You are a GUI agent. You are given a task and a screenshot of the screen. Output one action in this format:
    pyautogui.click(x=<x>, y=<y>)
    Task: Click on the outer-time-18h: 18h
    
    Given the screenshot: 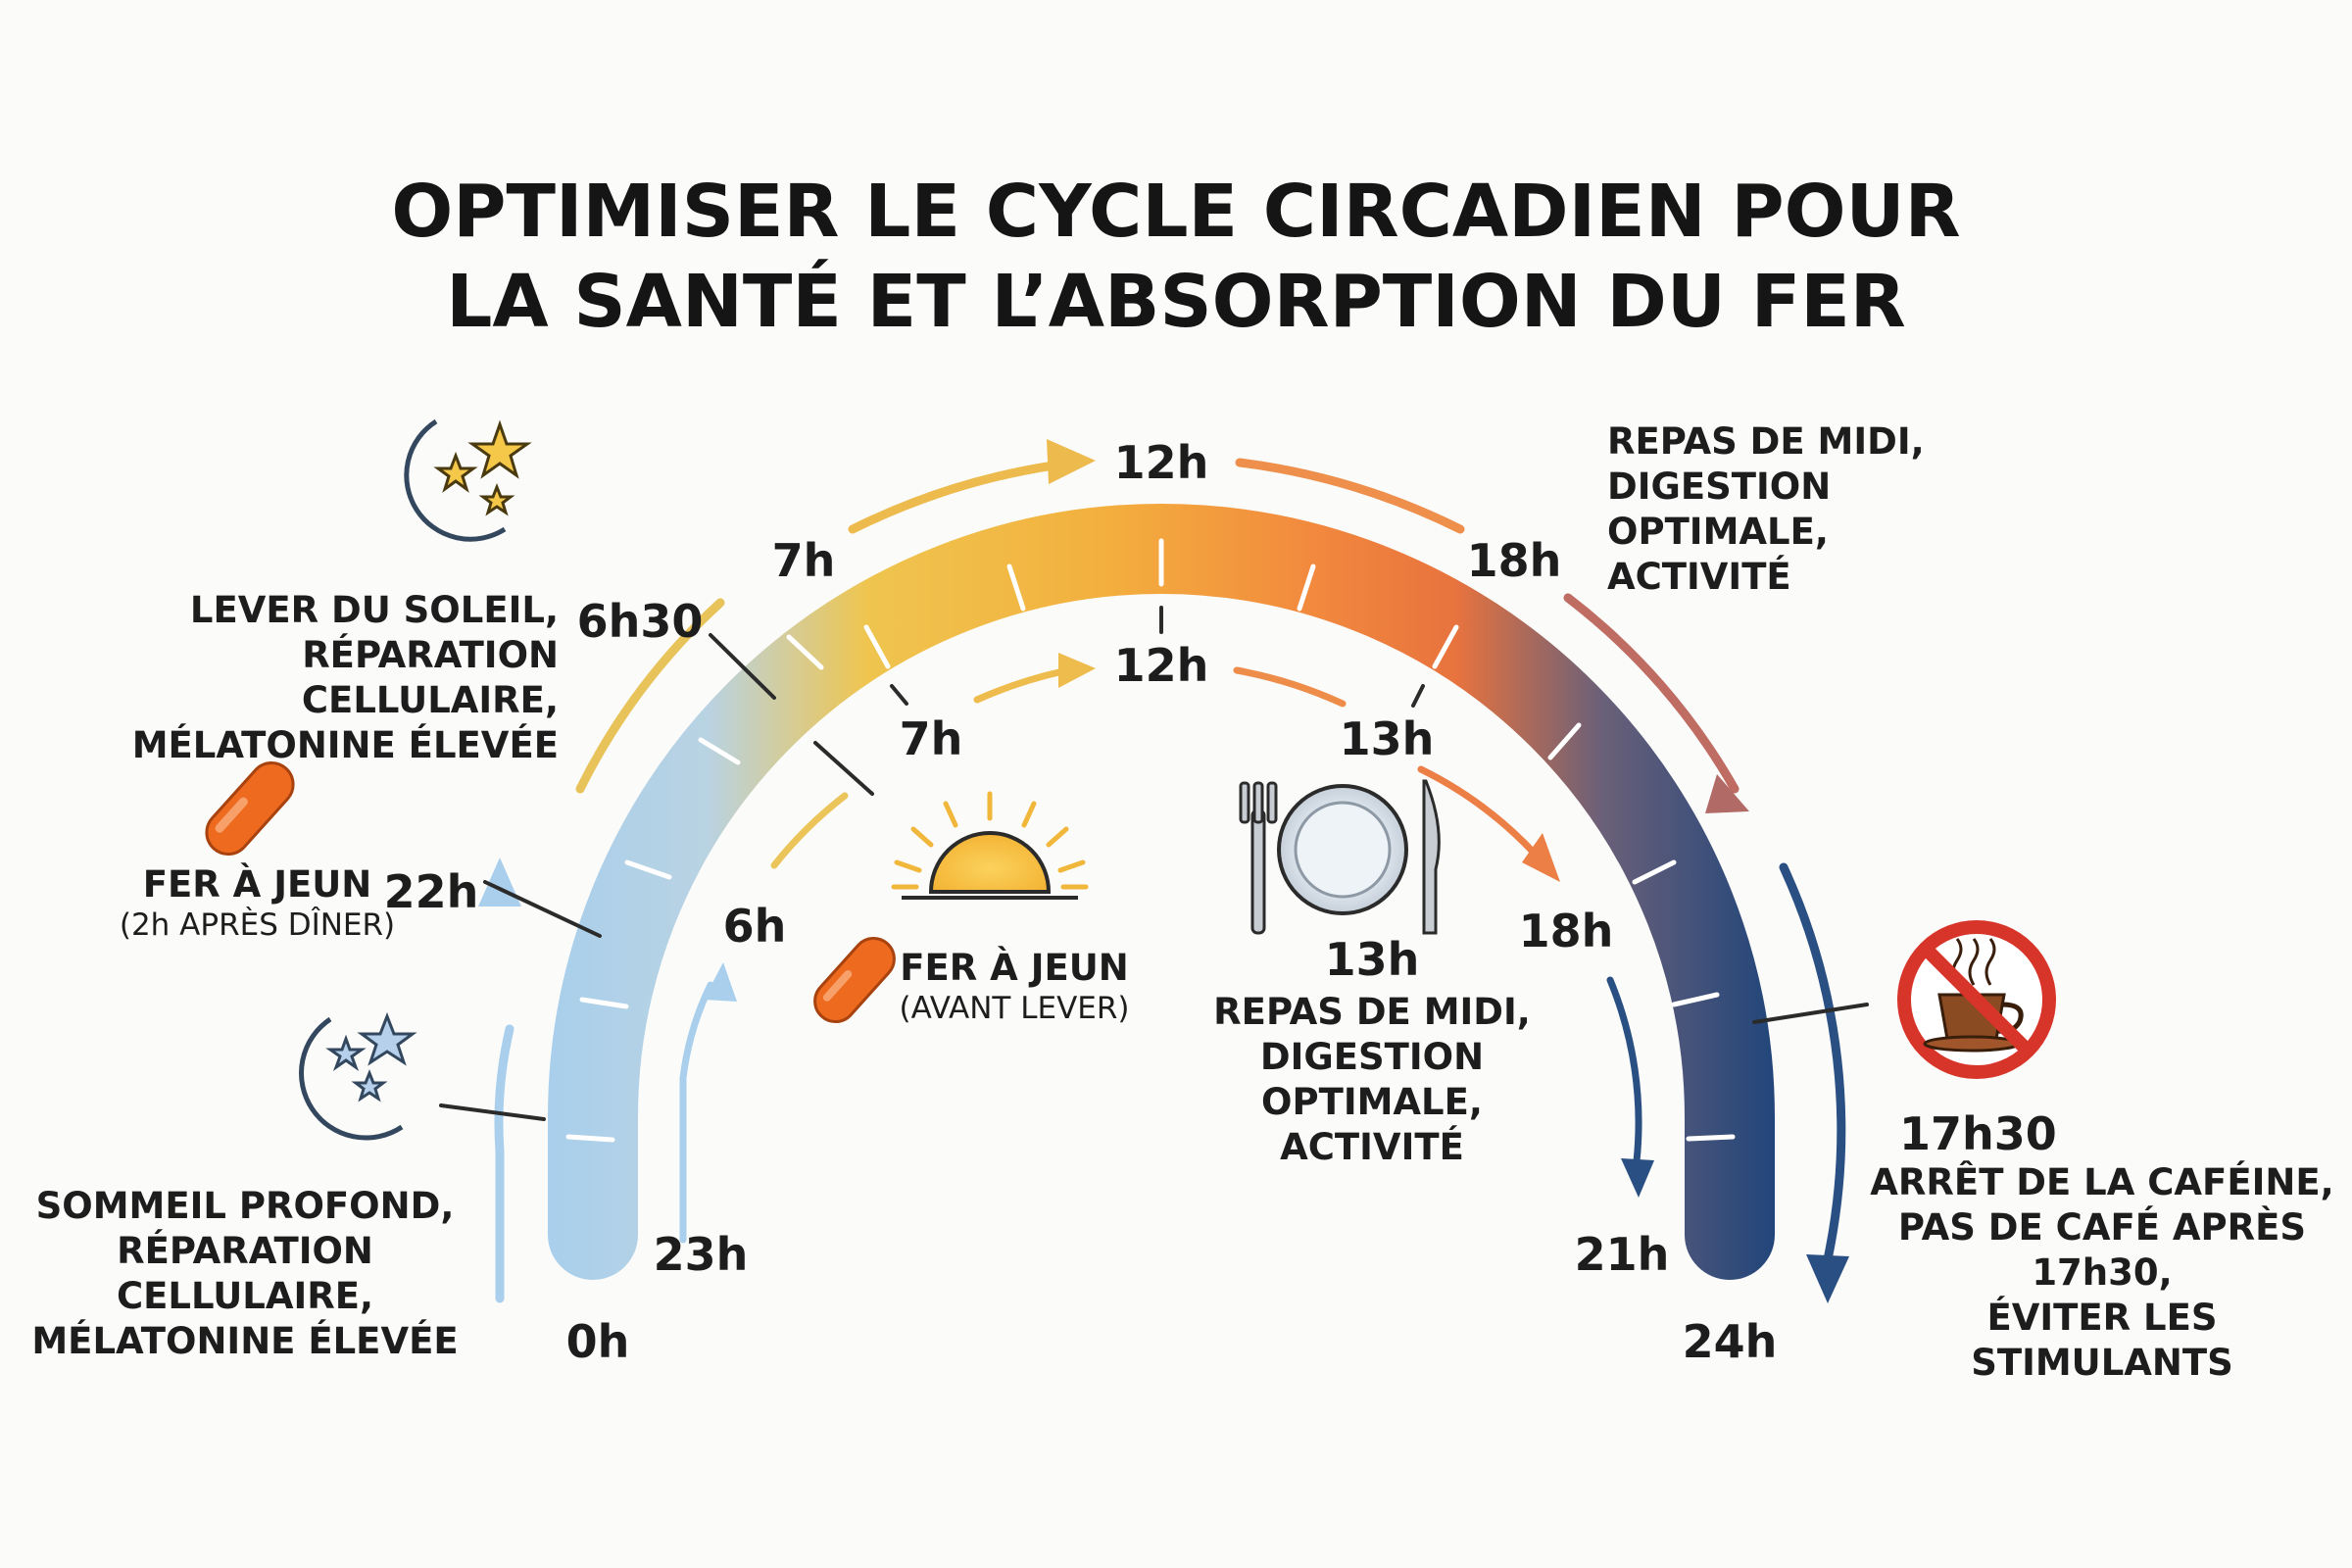 What is the action you would take?
    pyautogui.click(x=1514, y=560)
    